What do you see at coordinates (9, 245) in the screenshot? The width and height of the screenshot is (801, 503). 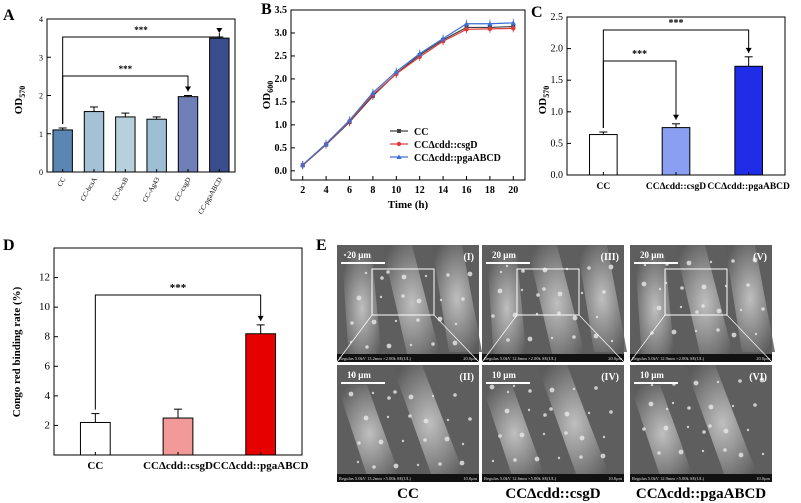 I see `panel-letter-d: D` at bounding box center [9, 245].